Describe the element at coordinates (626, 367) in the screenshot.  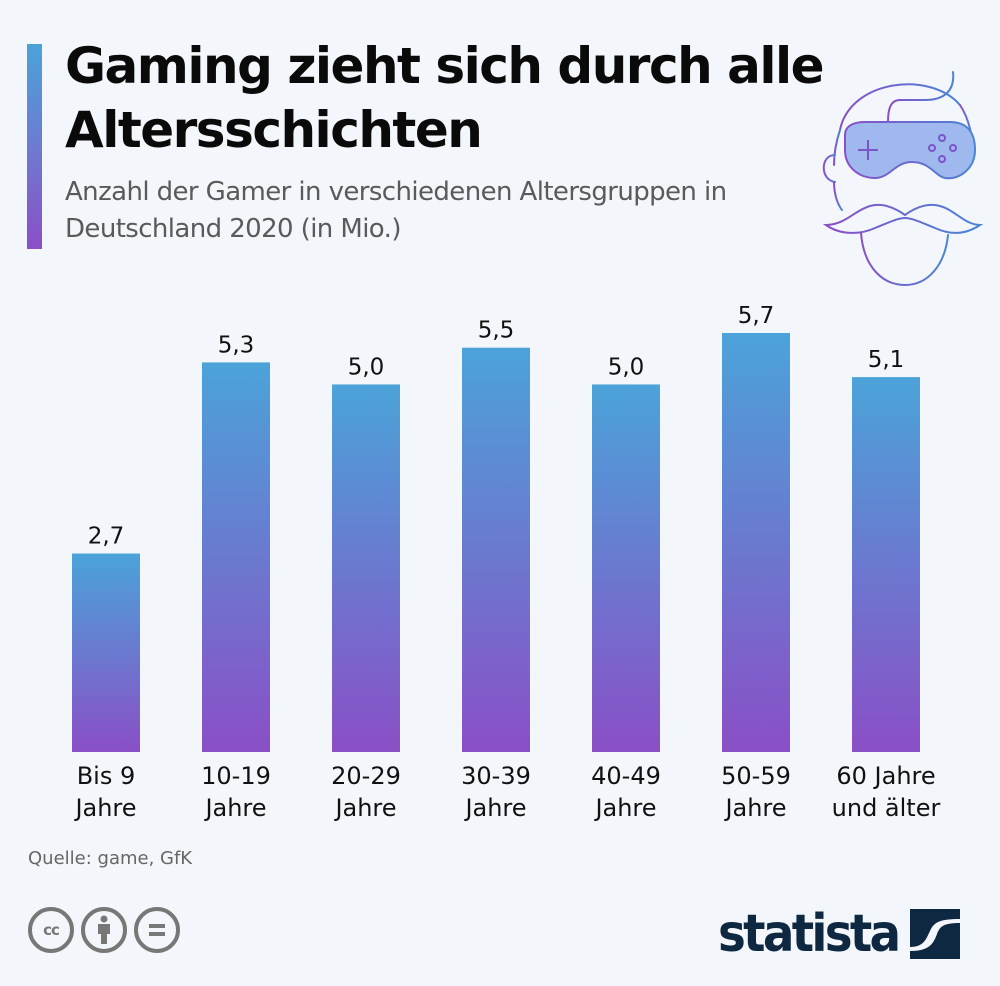
I see `value-label-4: 5,0` at that location.